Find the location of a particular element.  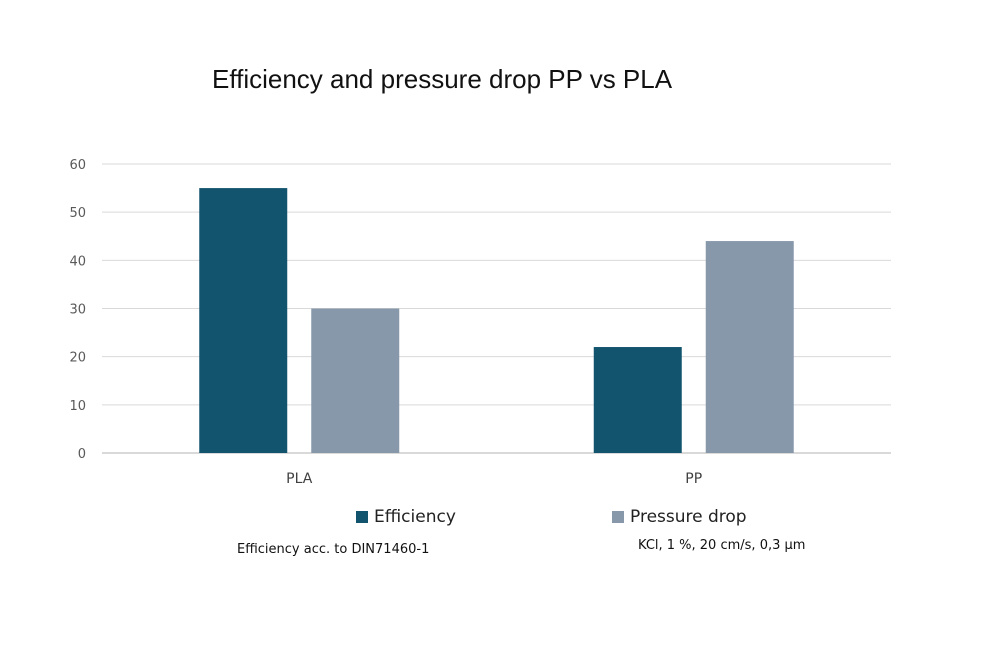

y-tick-label: 0 is located at coordinates (82, 454).